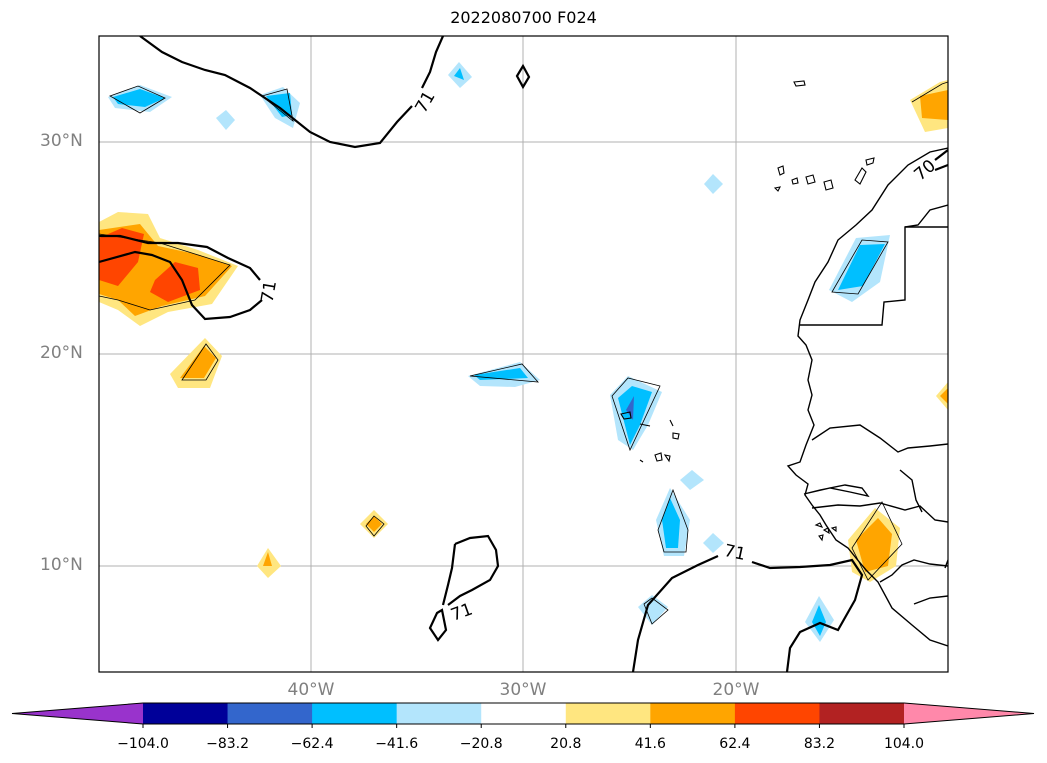  Describe the element at coordinates (61, 141) in the screenshot. I see `lat-label-30n: 30°N` at that location.